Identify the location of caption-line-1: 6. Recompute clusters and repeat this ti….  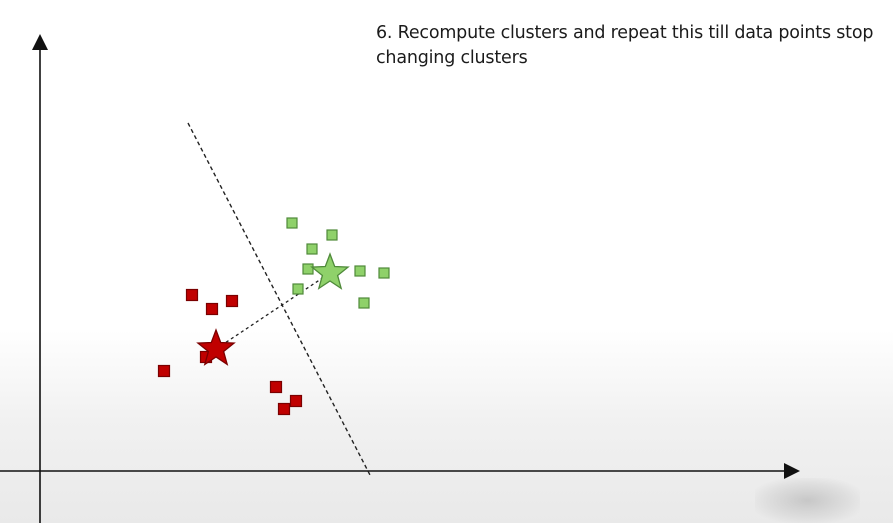
(625, 33).